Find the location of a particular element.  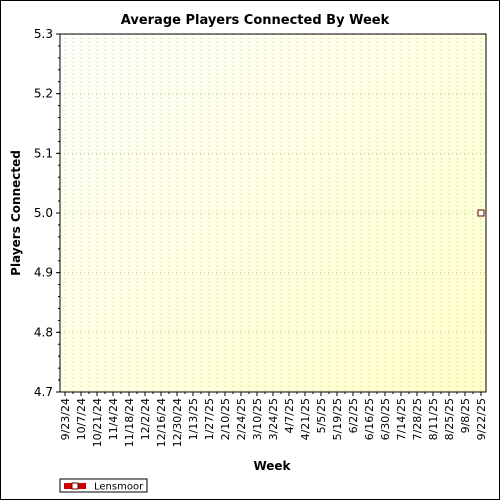

x-tick-label: 3/10/25 is located at coordinates (257, 419).